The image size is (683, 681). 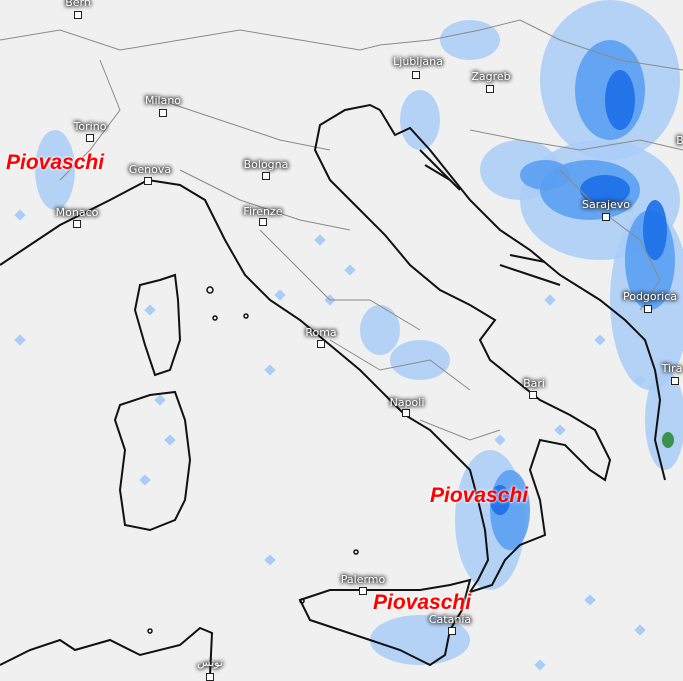 What do you see at coordinates (77, 212) in the screenshot?
I see `city-label: Monaco` at bounding box center [77, 212].